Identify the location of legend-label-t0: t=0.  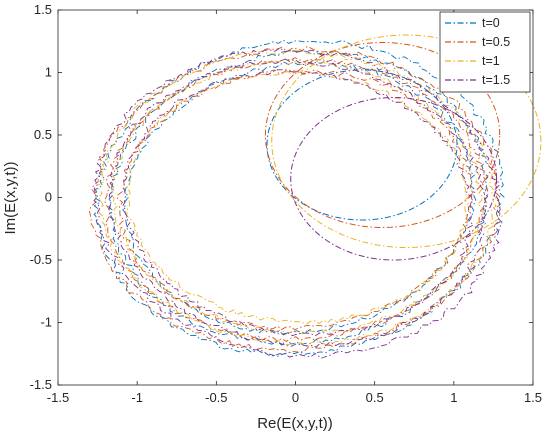
(491, 23).